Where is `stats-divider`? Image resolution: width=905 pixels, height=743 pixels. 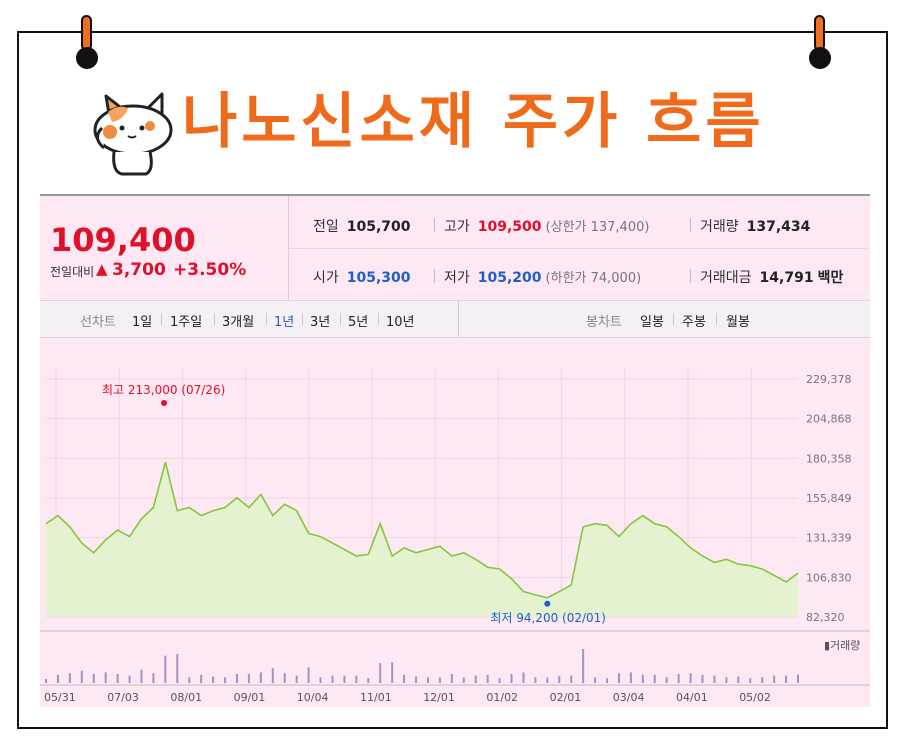 stats-divider is located at coordinates (579, 248).